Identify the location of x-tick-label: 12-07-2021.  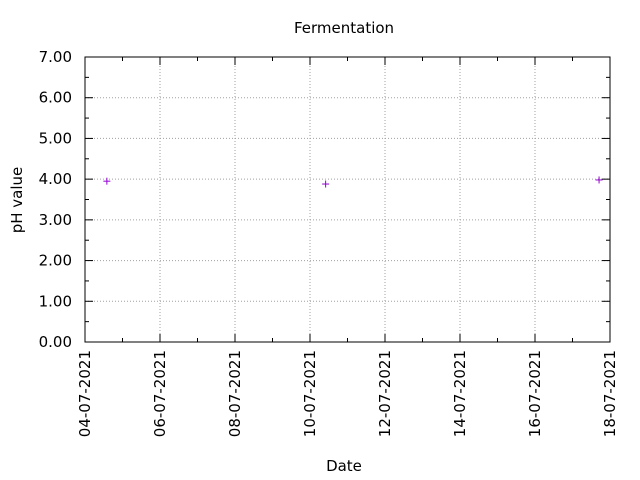
(385, 393).